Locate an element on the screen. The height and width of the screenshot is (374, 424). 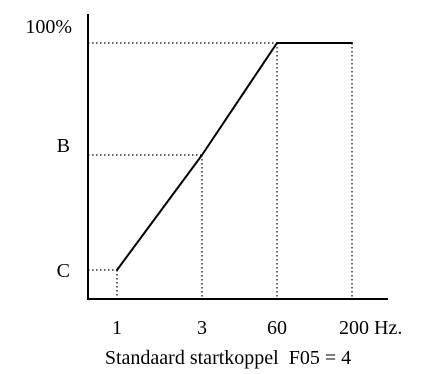
y-tick-label-bottom: C is located at coordinates (63, 271).